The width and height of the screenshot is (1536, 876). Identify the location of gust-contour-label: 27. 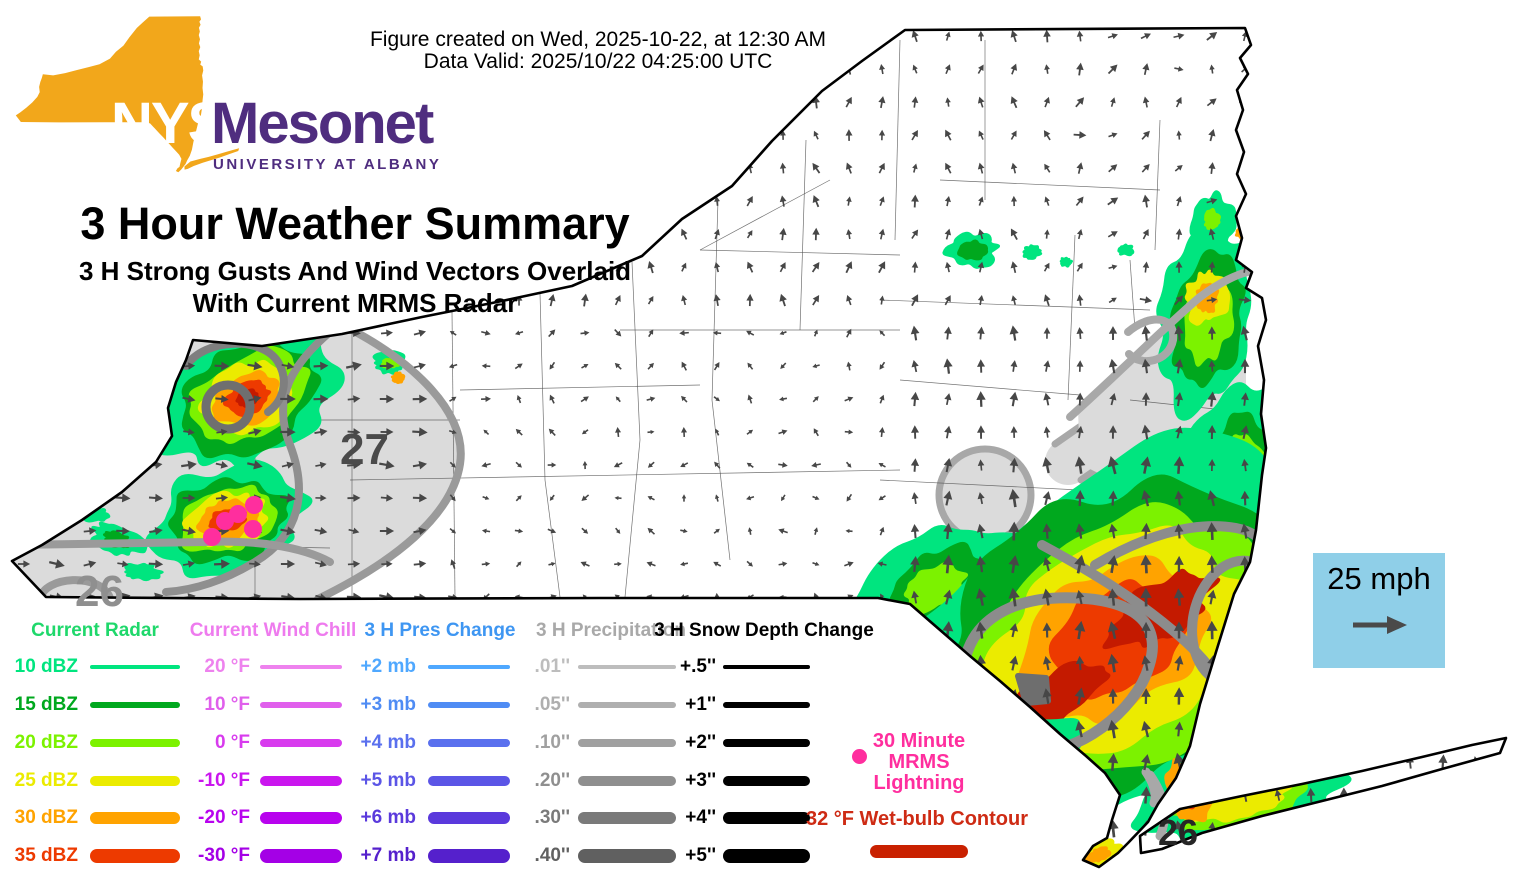
(364, 449).